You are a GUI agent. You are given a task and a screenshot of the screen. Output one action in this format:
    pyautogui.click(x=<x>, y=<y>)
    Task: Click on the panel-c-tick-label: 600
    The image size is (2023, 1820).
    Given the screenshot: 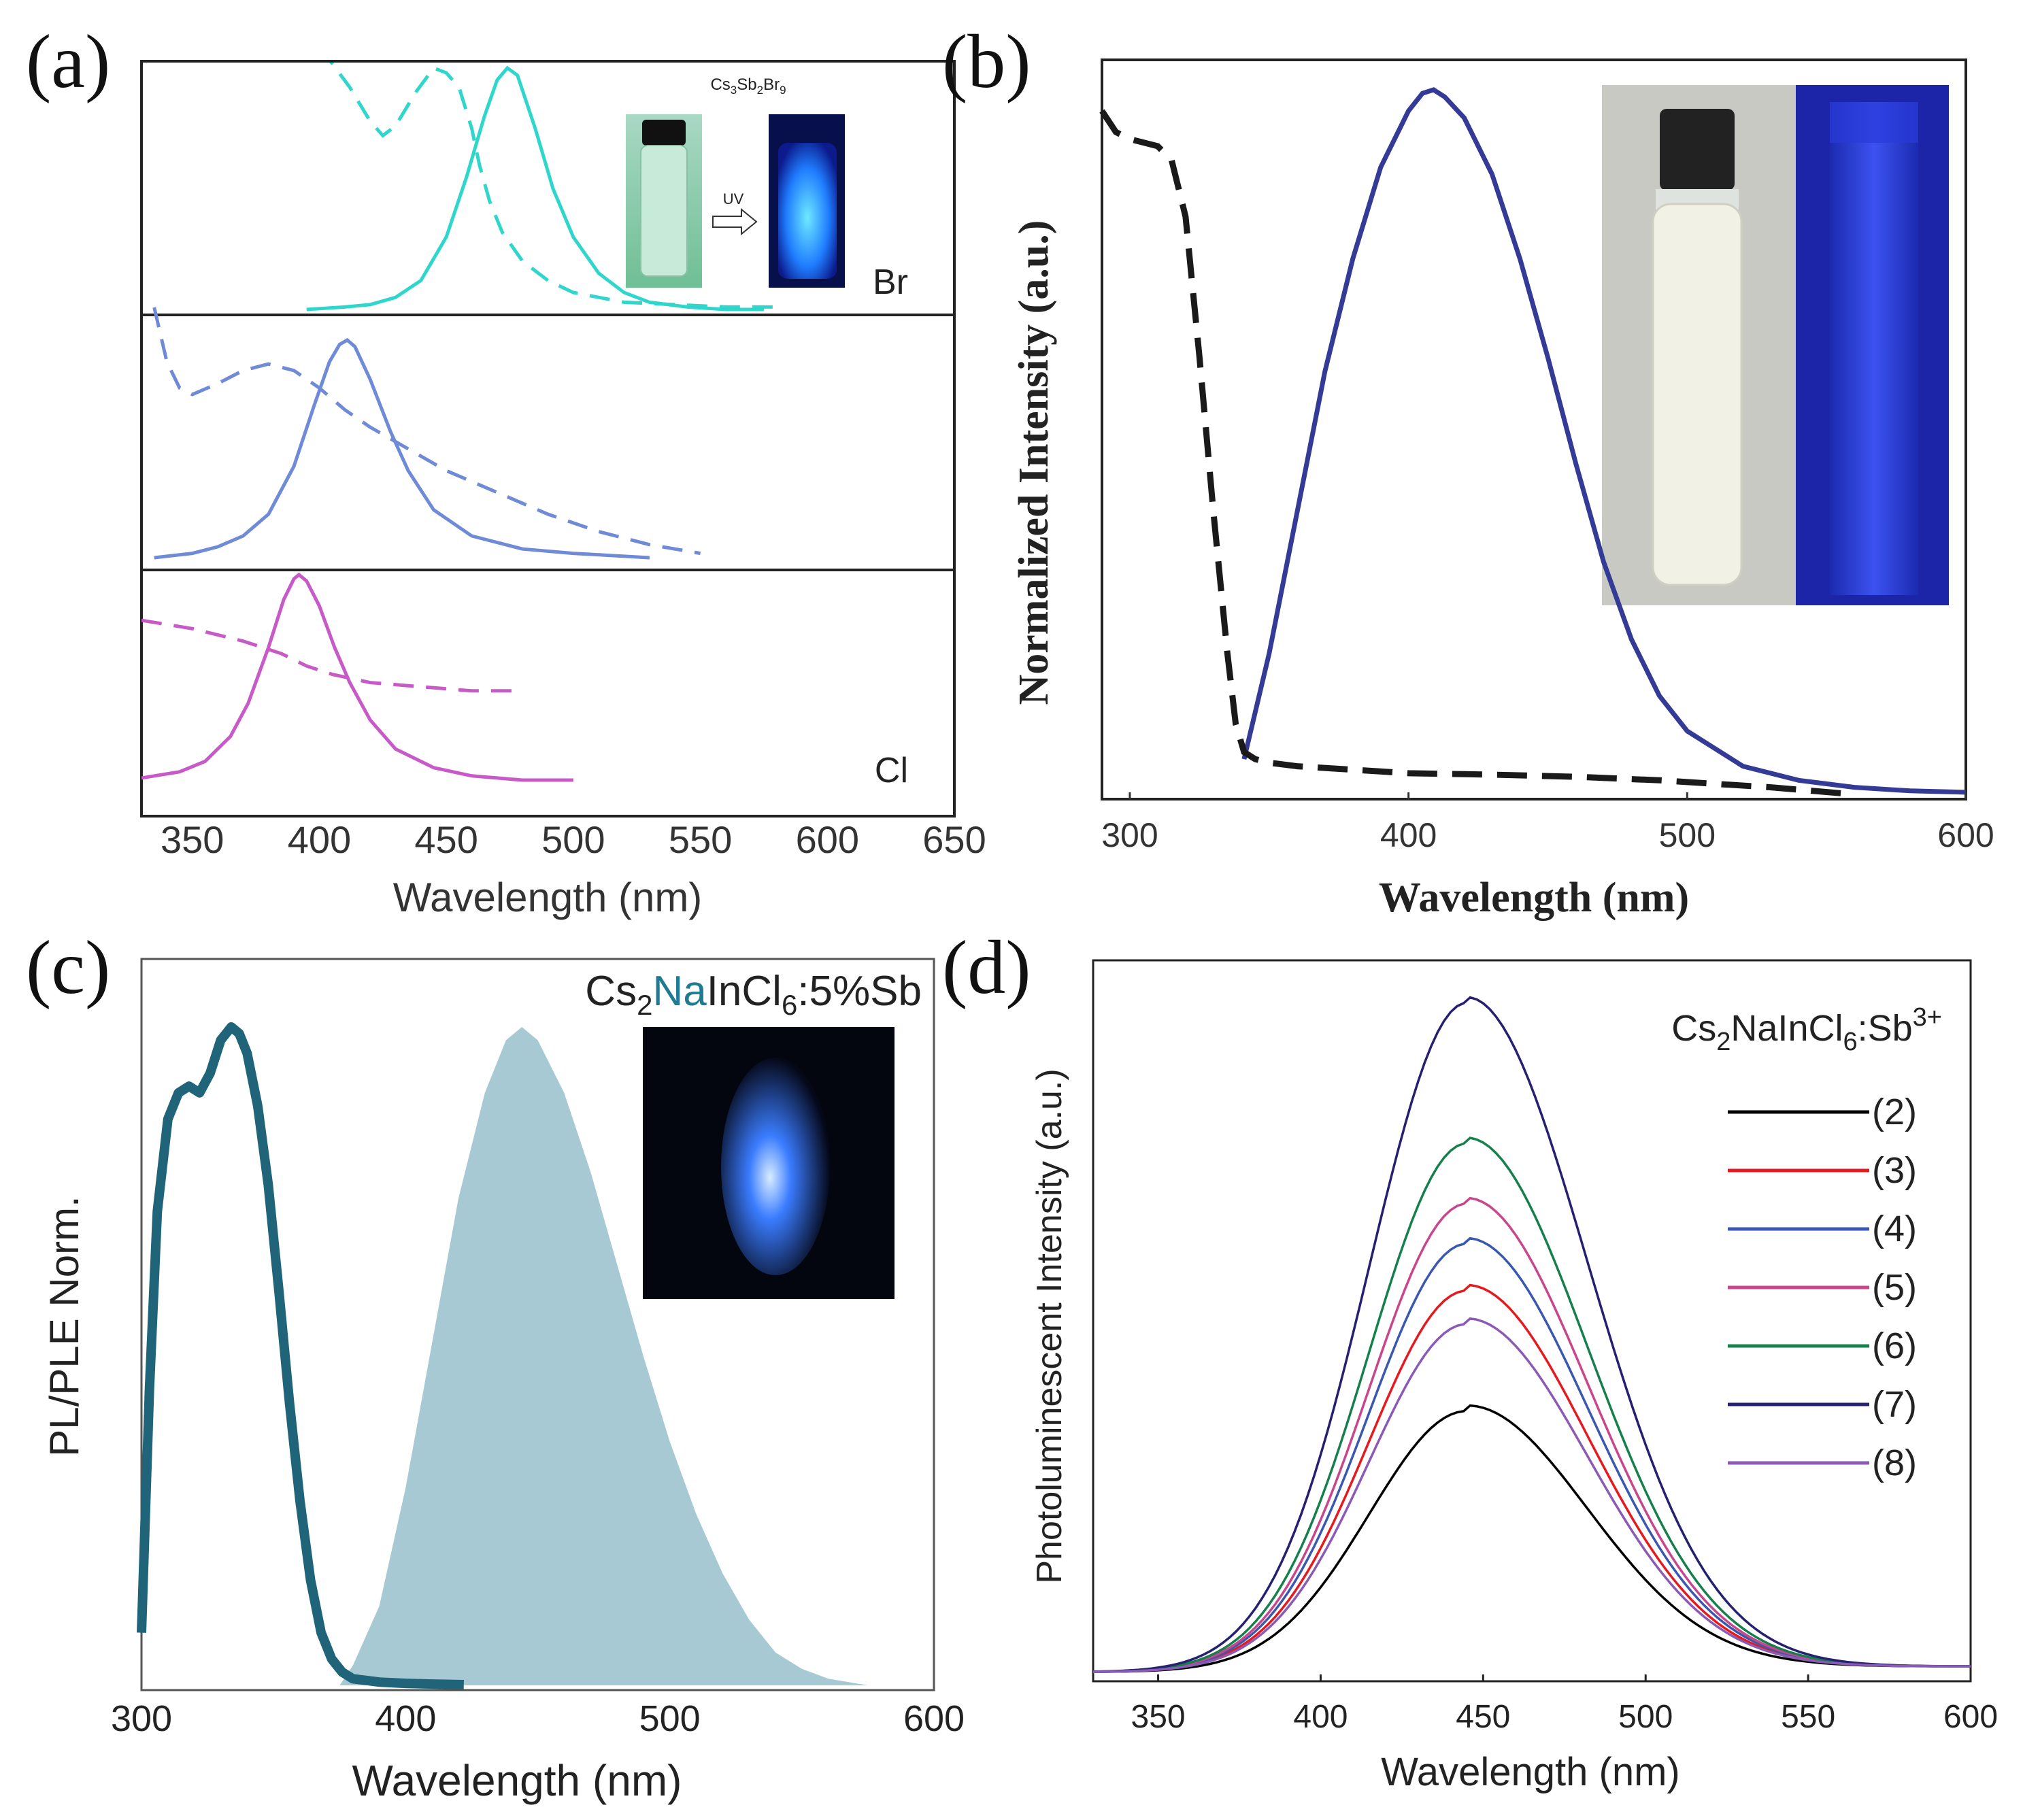 What is the action you would take?
    pyautogui.click(x=934, y=1719)
    